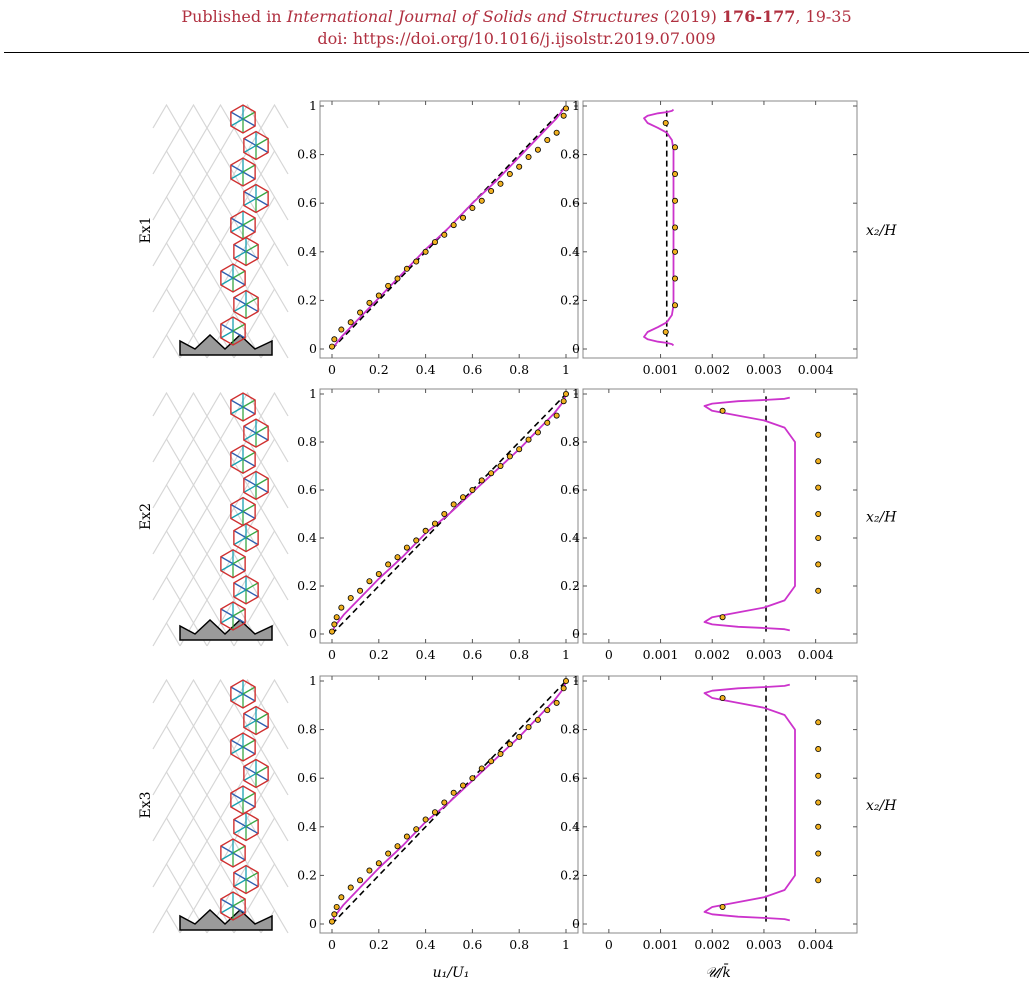 The height and width of the screenshot is (988, 1033). Describe the element at coordinates (582, 972) in the screenshot. I see `bottom-axis-labels: u₁/U₁ 𝒰/k̄` at that location.